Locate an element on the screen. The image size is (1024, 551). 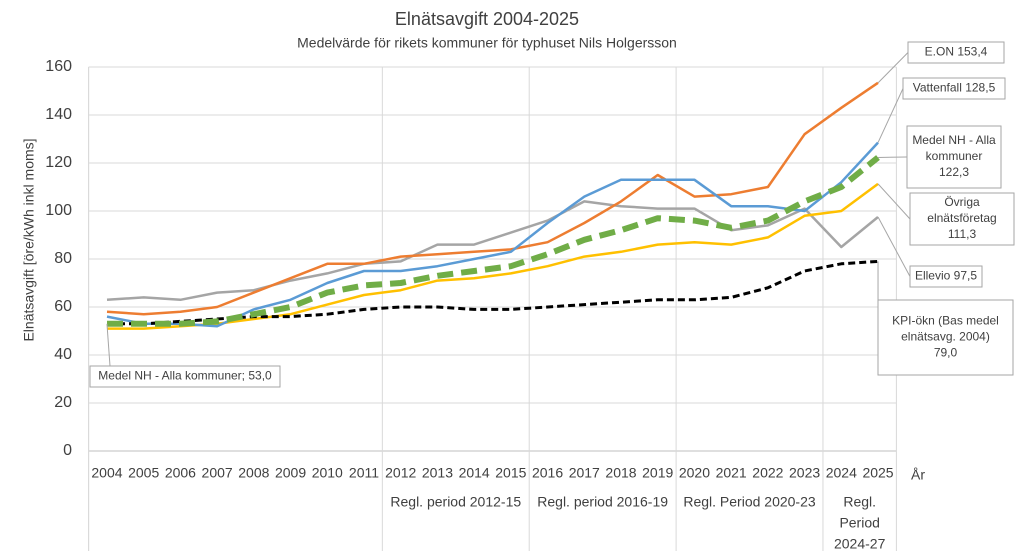
x-tick-label: 2020 is located at coordinates (694, 473).